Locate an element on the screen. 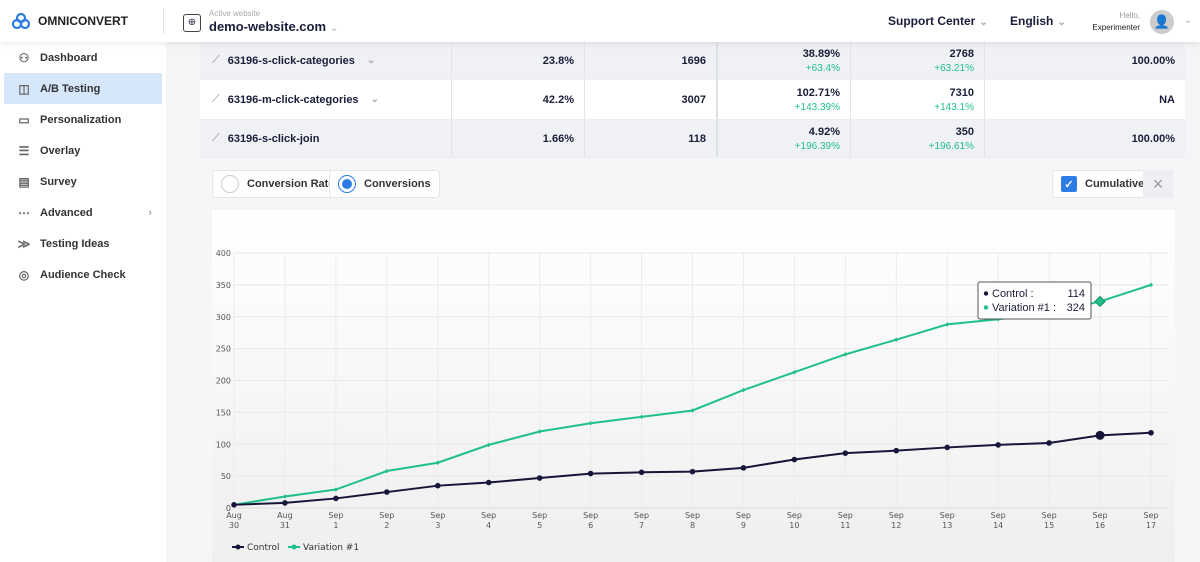 Image resolution: width=1200 pixels, height=562 pixels. conversions-radio: Conversions is located at coordinates (384, 184).